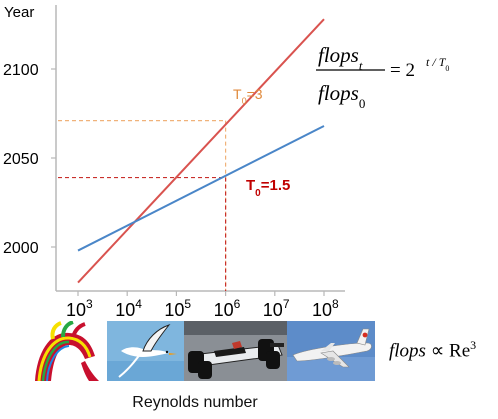  What do you see at coordinates (145, 351) in the screenshot?
I see `bird-image` at bounding box center [145, 351].